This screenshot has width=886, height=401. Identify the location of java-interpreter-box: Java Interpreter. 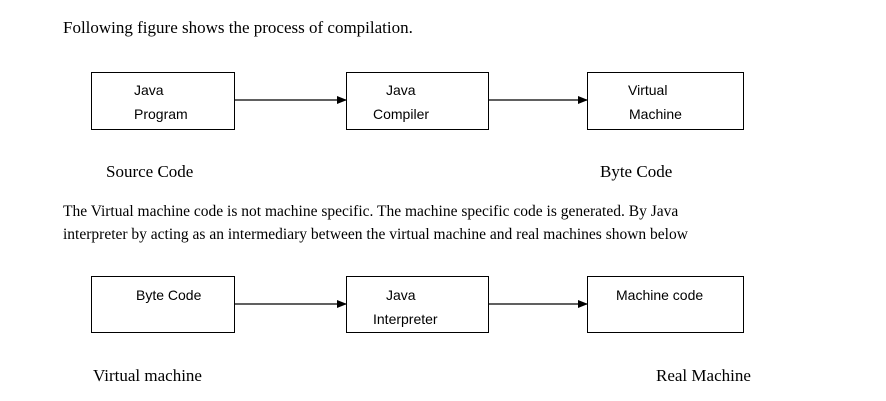
(417, 304).